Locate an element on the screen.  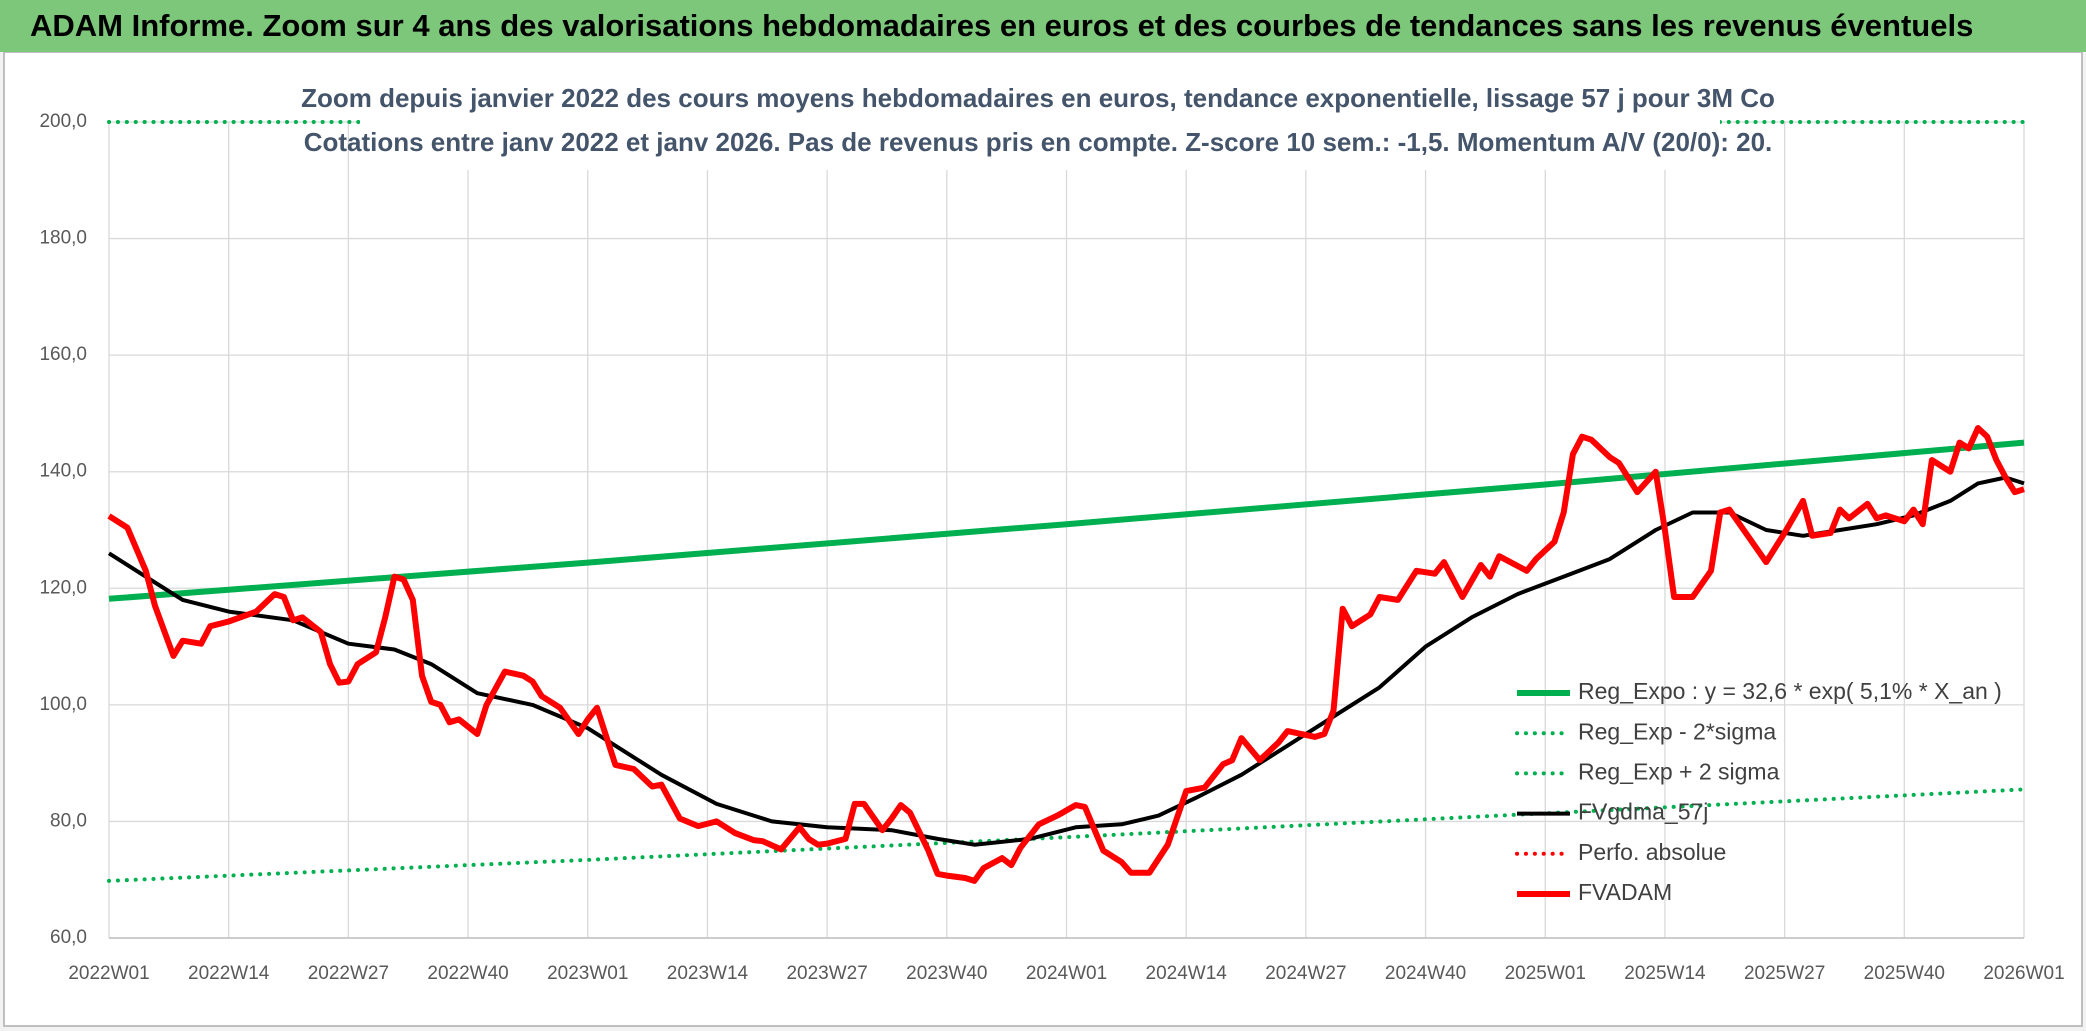
subtitle-background is located at coordinates (1040, 124).